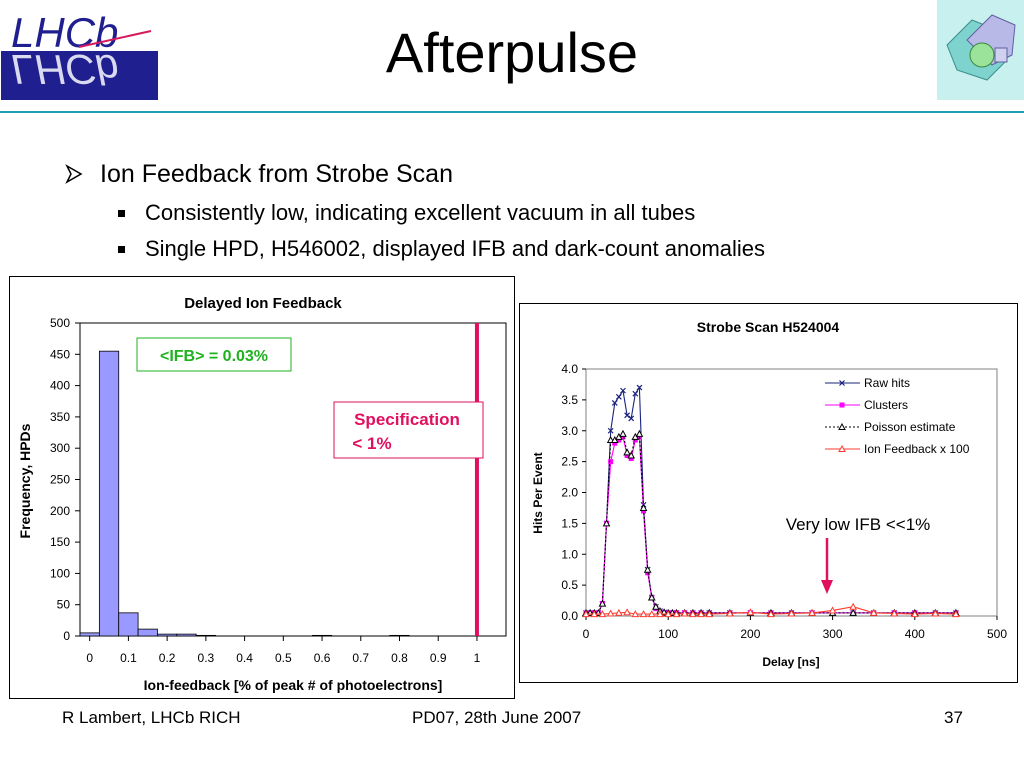 This screenshot has height=768, width=1024. What do you see at coordinates (64, 69) in the screenshot?
I see `svg-text: LHCb` at bounding box center [64, 69].